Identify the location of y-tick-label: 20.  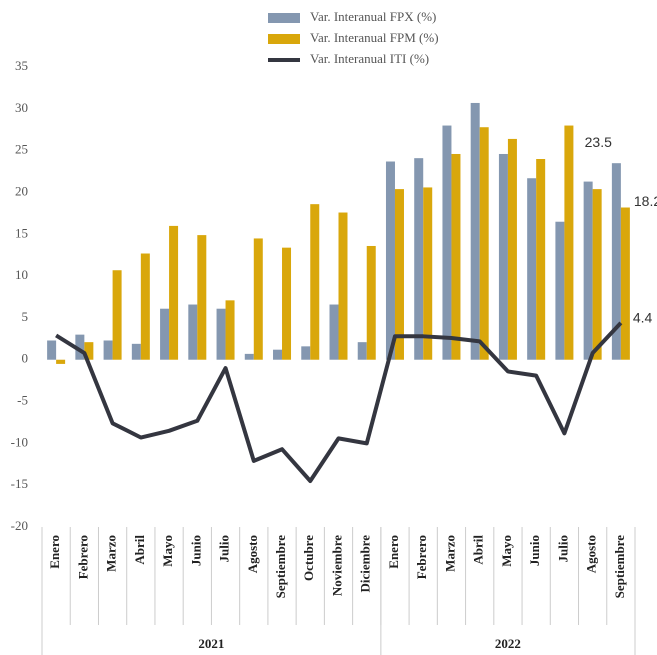
(21, 190).